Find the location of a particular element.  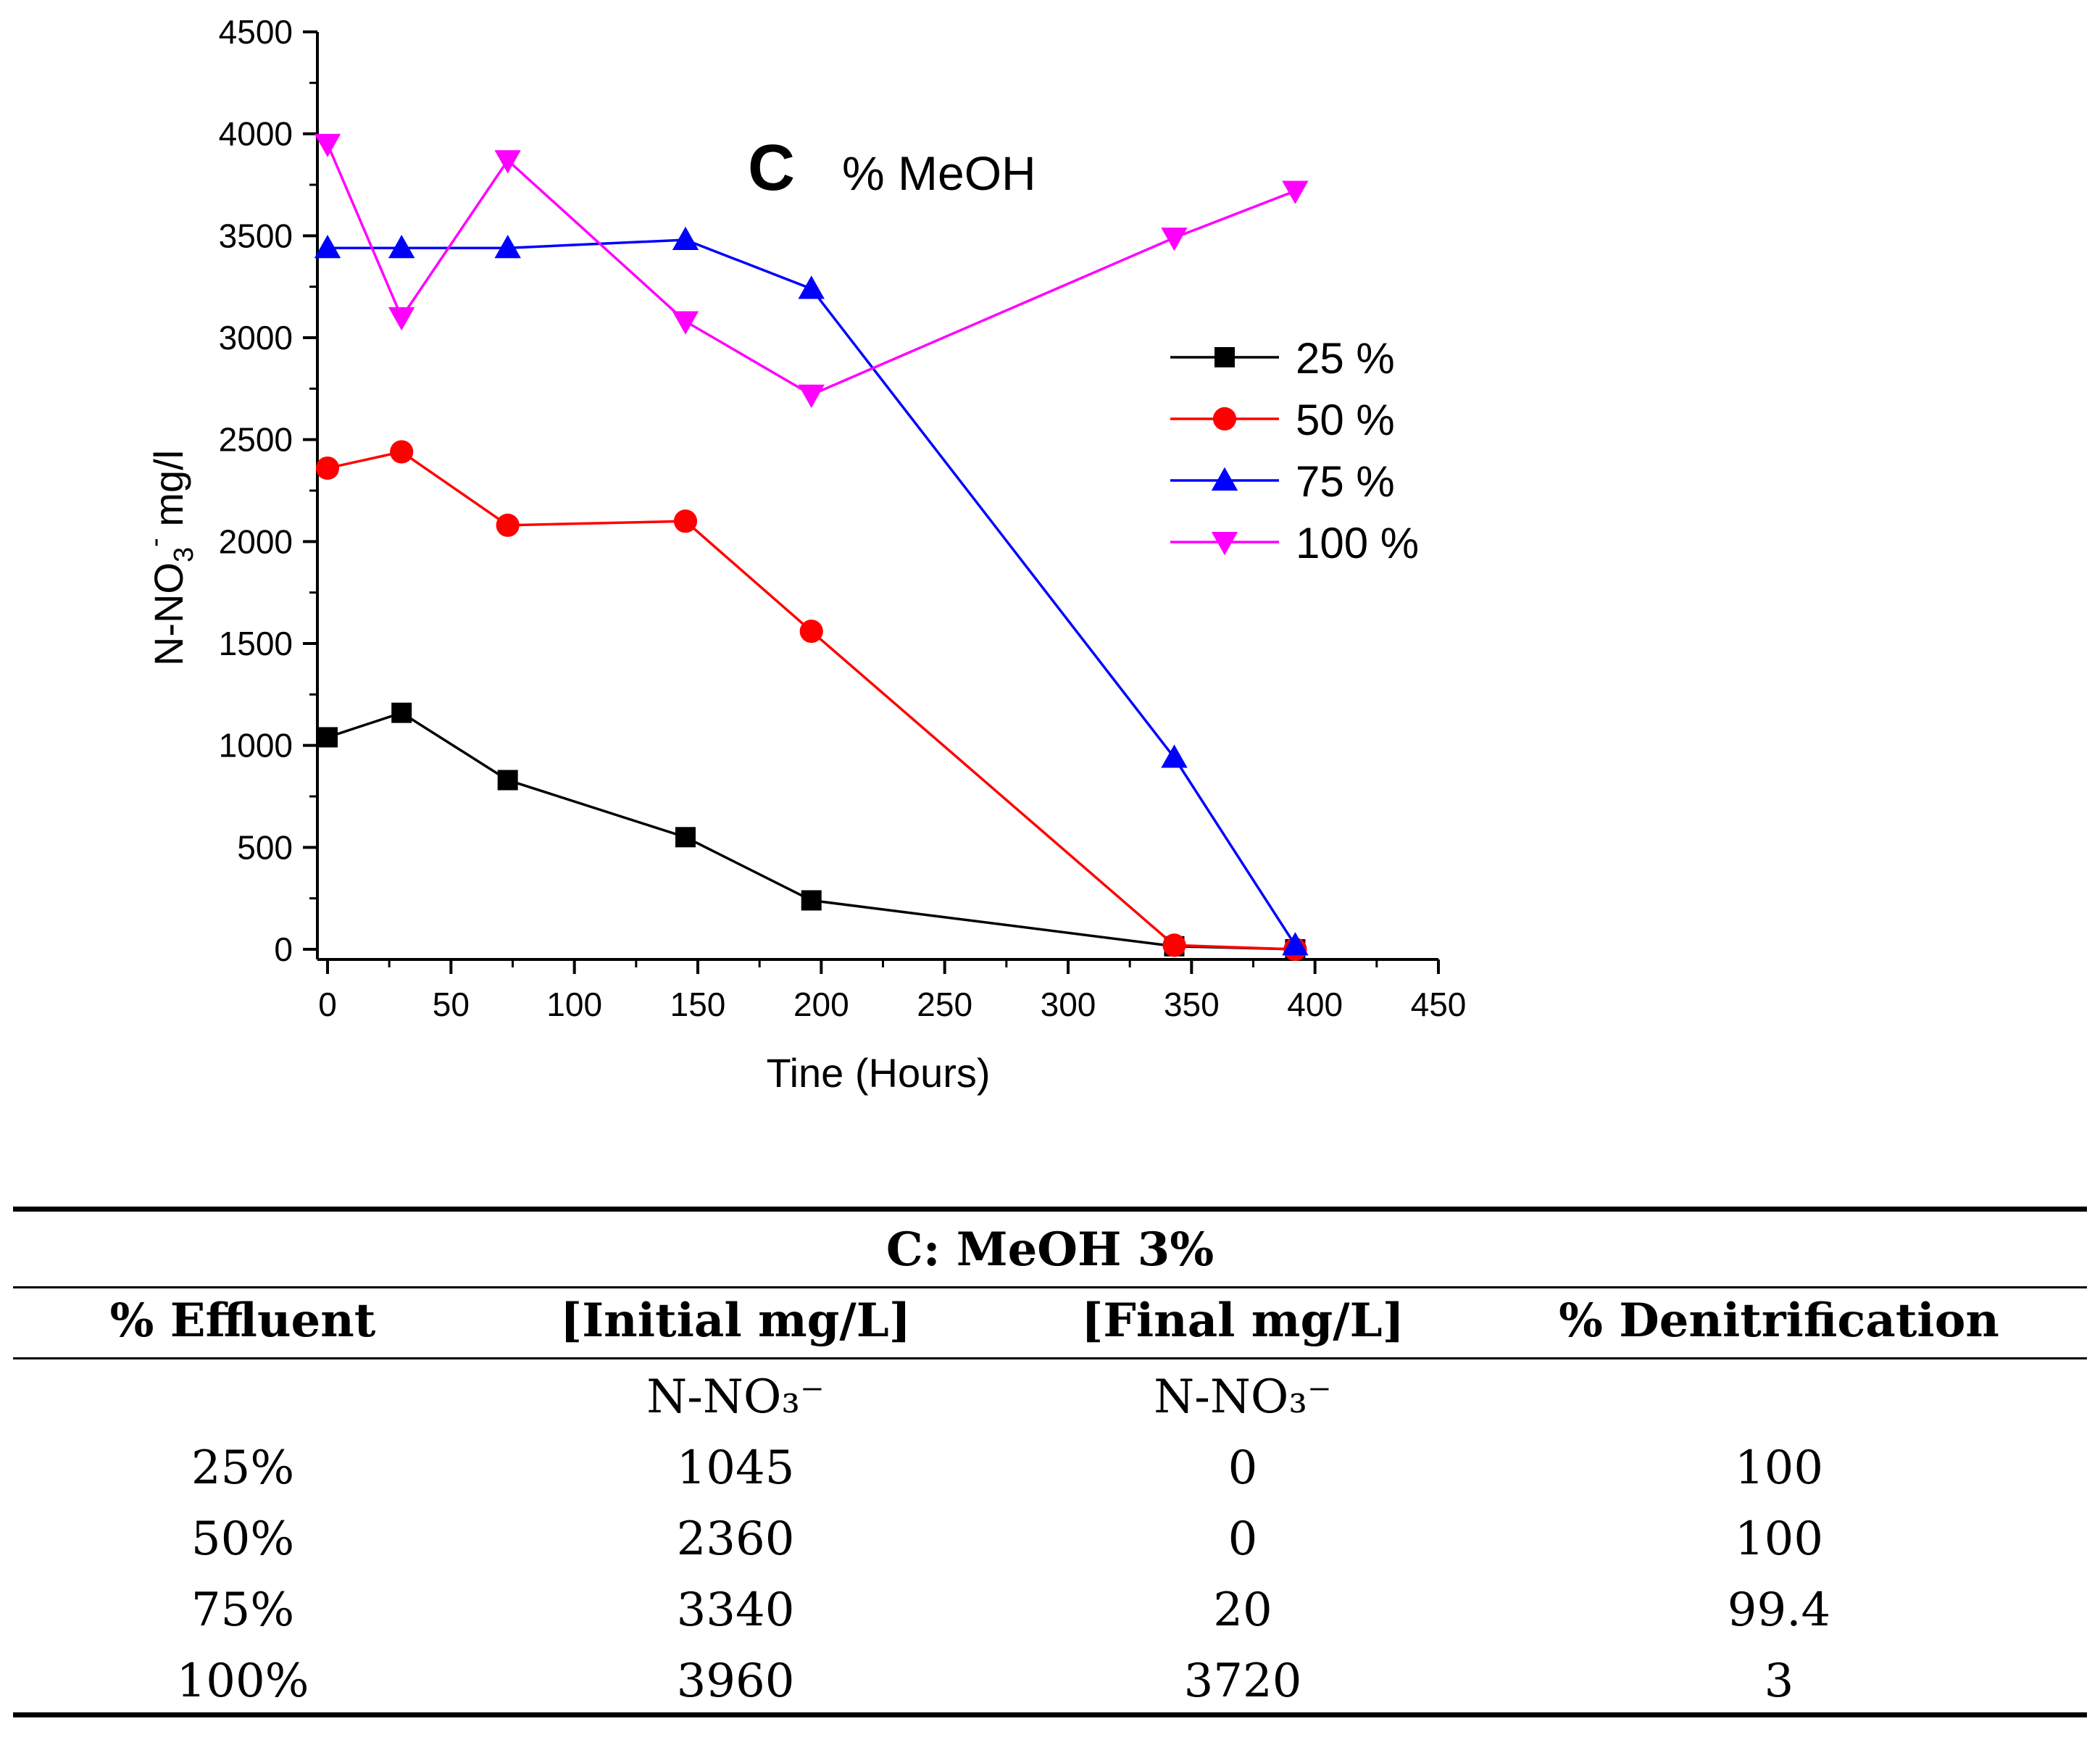

legend: 25 % 50 % 75 % 100 % is located at coordinates (1294, 451).